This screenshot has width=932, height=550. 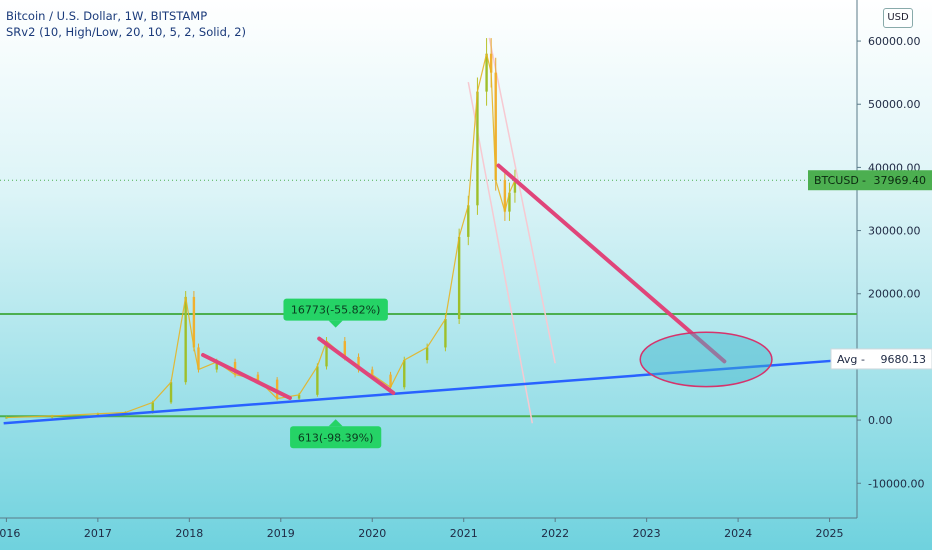 I want to click on callout-label-0: 16773(-55.82%), so click(x=336, y=310).